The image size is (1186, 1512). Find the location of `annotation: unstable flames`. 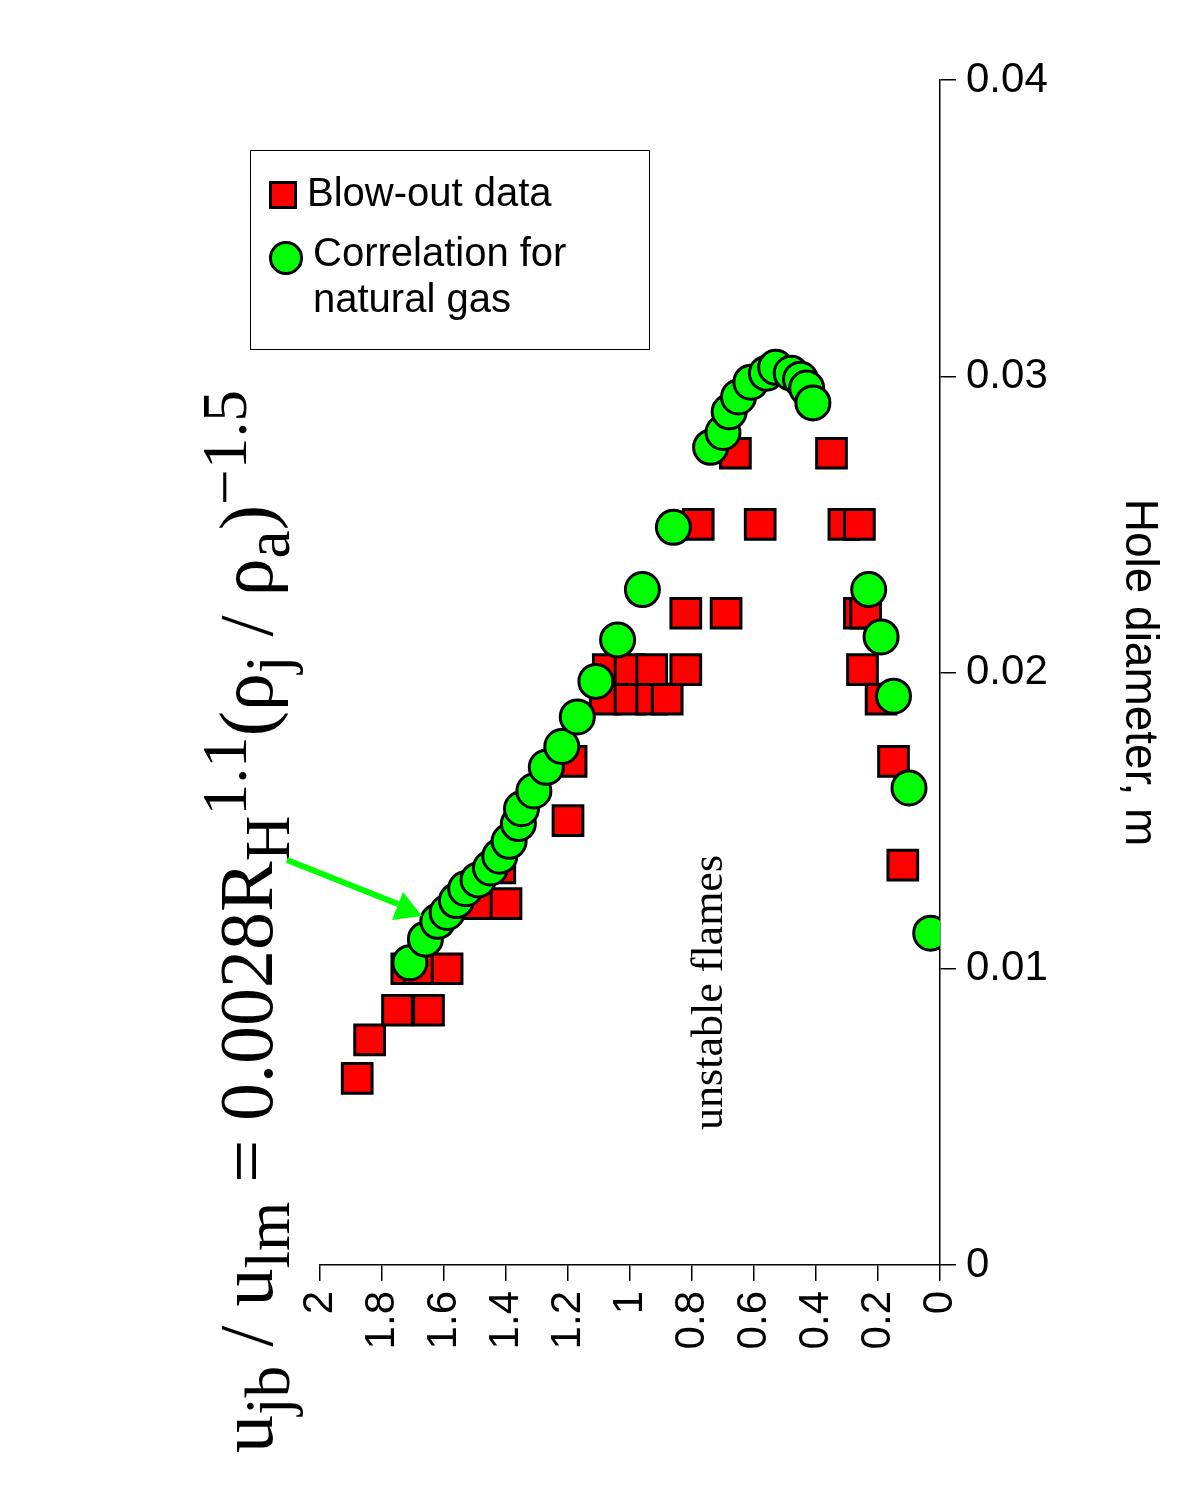

annotation: unstable flames is located at coordinates (708, 992).